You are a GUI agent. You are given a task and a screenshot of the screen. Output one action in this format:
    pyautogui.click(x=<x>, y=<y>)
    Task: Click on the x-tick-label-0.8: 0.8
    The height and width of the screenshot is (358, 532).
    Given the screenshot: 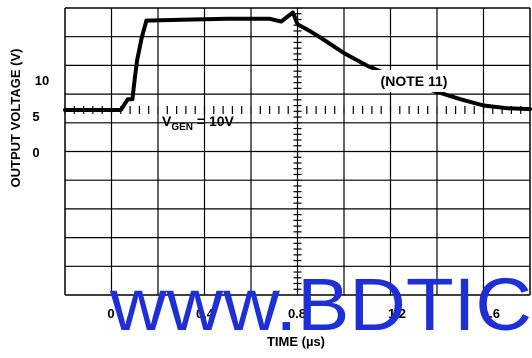 What is the action you would take?
    pyautogui.click(x=297, y=313)
    